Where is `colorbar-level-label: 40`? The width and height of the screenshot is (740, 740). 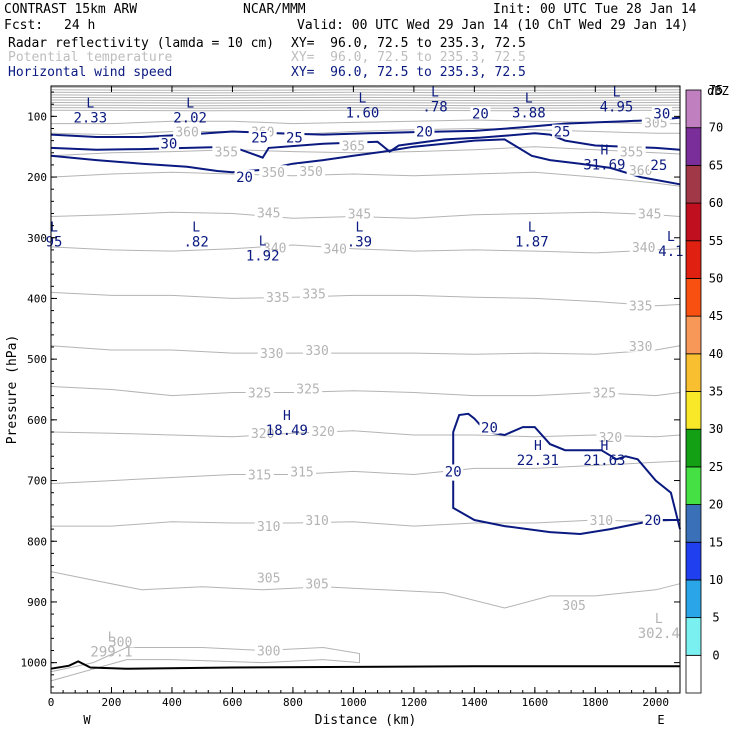
colorbar-level-label: 40 is located at coordinates (716, 354).